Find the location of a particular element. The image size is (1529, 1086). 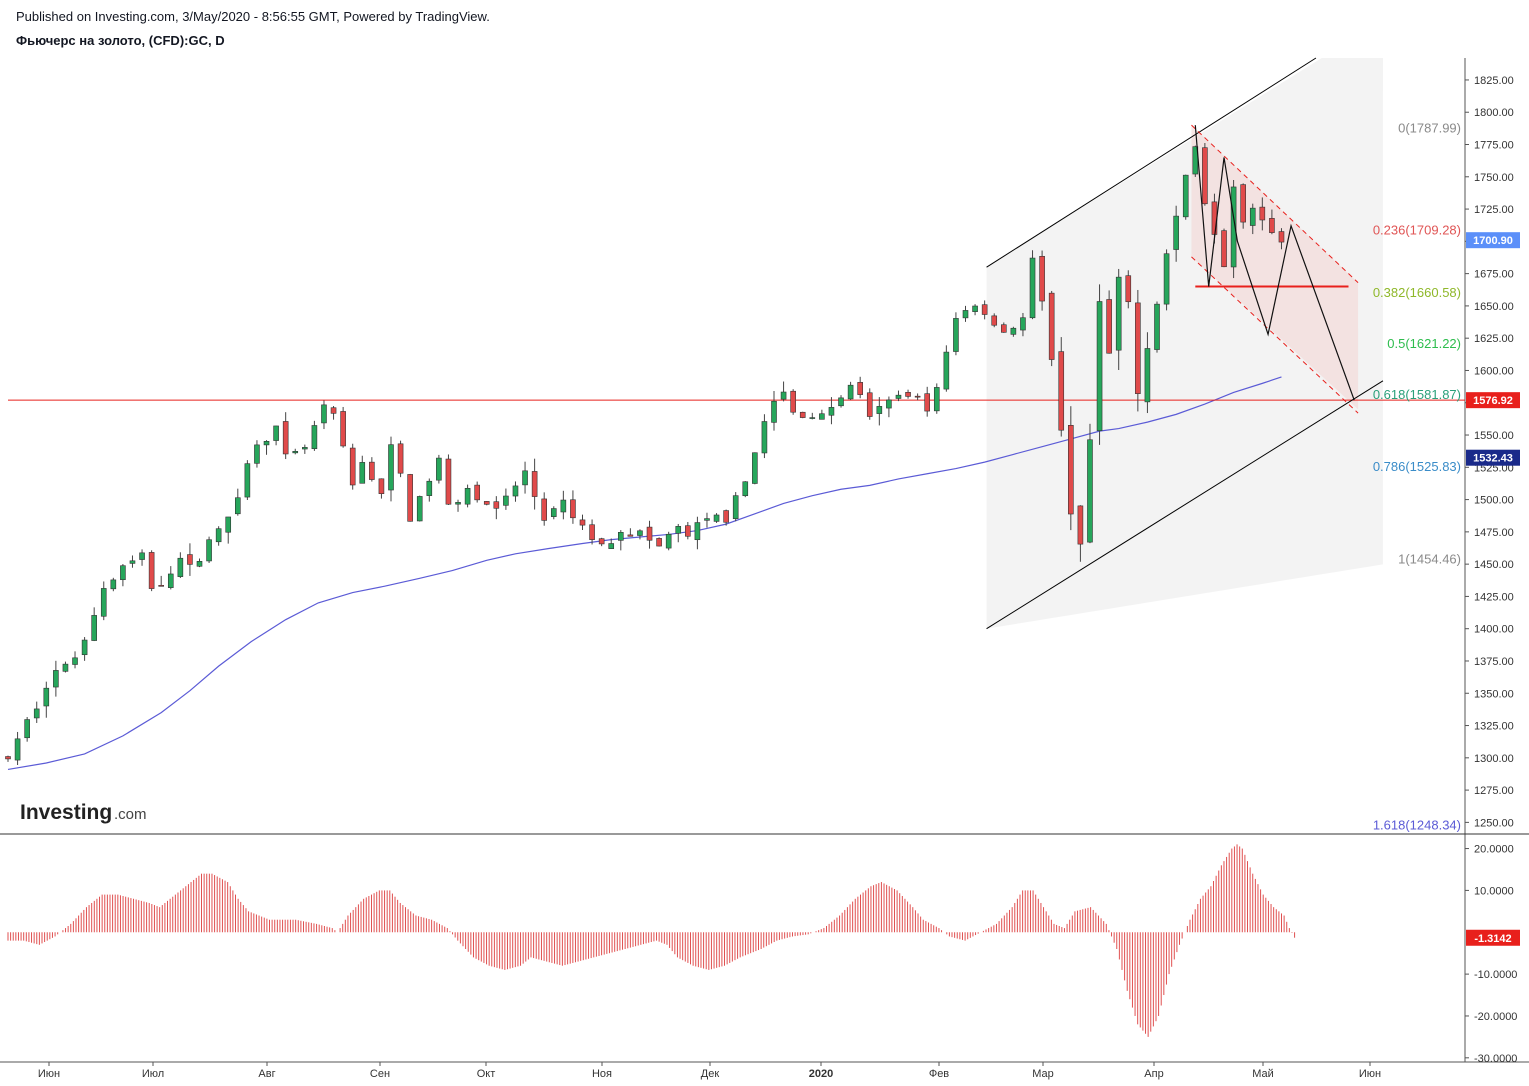

osc-tick-label: -20.0000 is located at coordinates (1495, 1017).